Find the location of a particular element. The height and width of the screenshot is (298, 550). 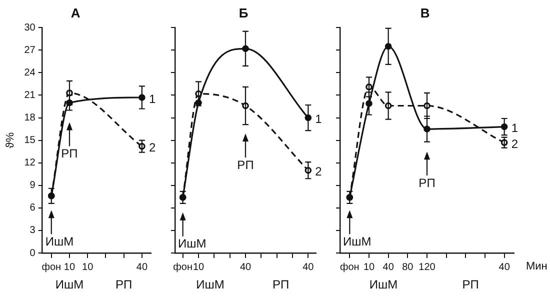

x-tick-label: 120 is located at coordinates (427, 267).